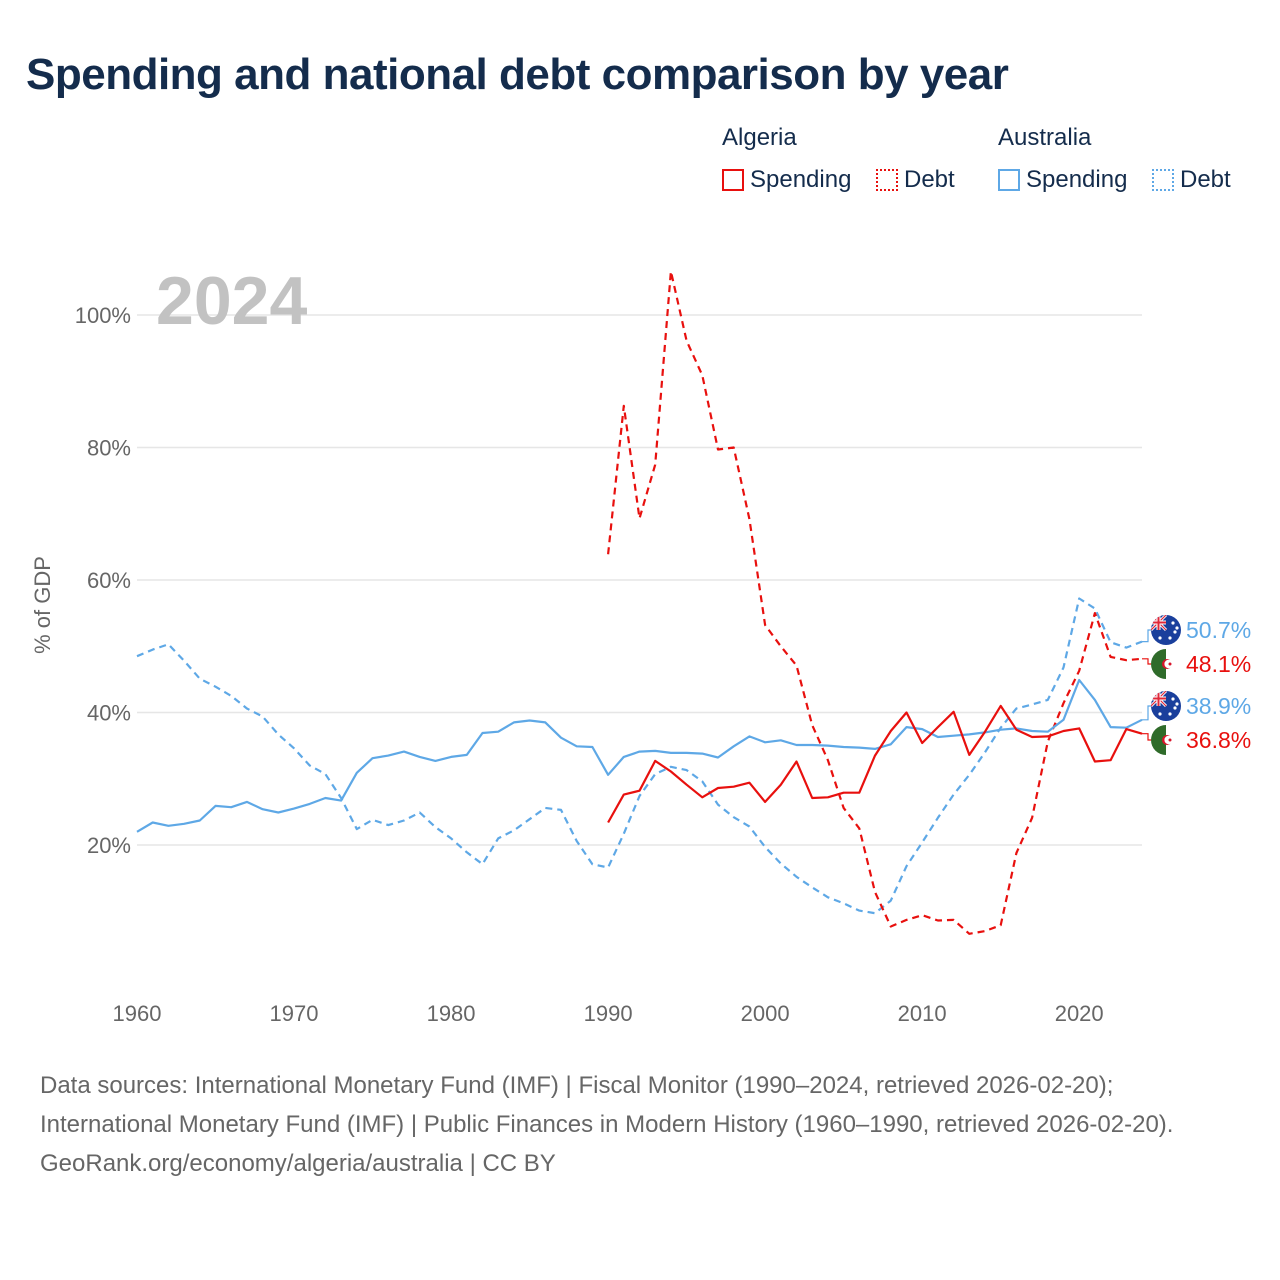  What do you see at coordinates (109, 580) in the screenshot?
I see `y-tick-label: 60%` at bounding box center [109, 580].